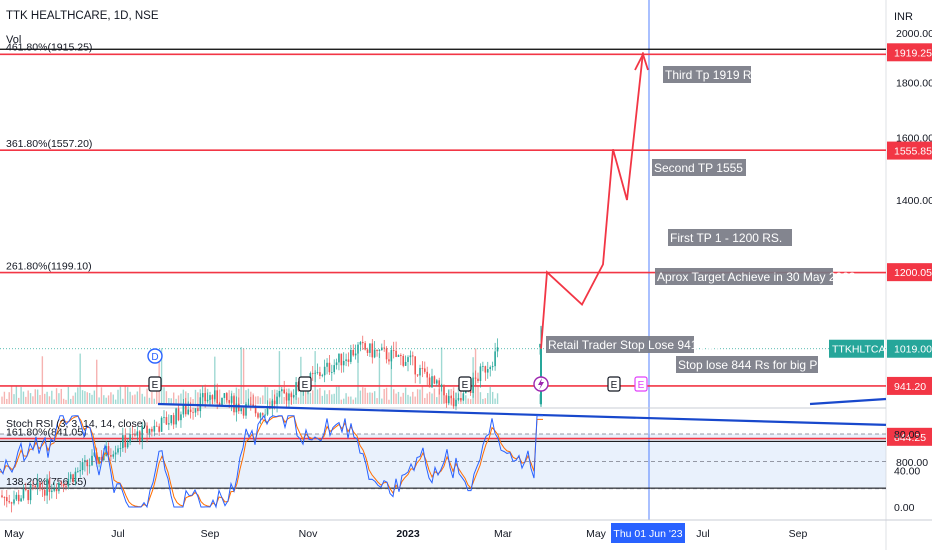  I want to click on marker-letter: D, so click(154, 357).